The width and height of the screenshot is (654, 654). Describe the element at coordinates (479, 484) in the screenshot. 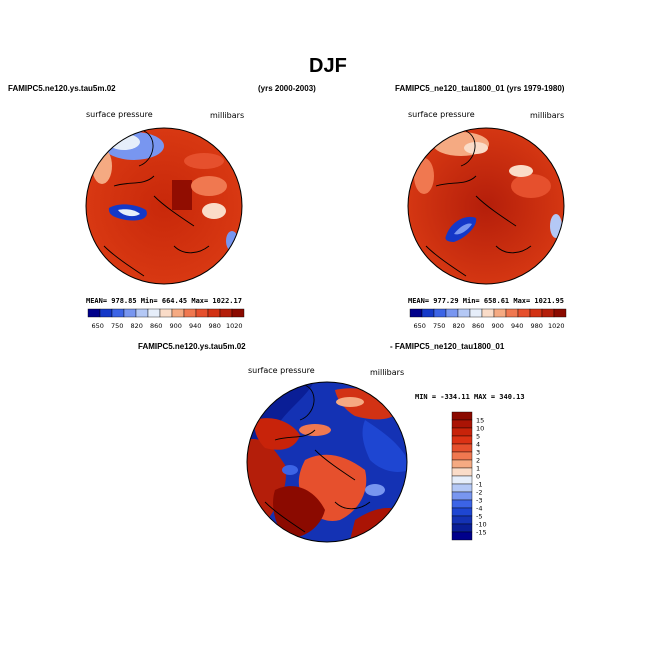

I see `colorbar-tick-label: -1` at that location.